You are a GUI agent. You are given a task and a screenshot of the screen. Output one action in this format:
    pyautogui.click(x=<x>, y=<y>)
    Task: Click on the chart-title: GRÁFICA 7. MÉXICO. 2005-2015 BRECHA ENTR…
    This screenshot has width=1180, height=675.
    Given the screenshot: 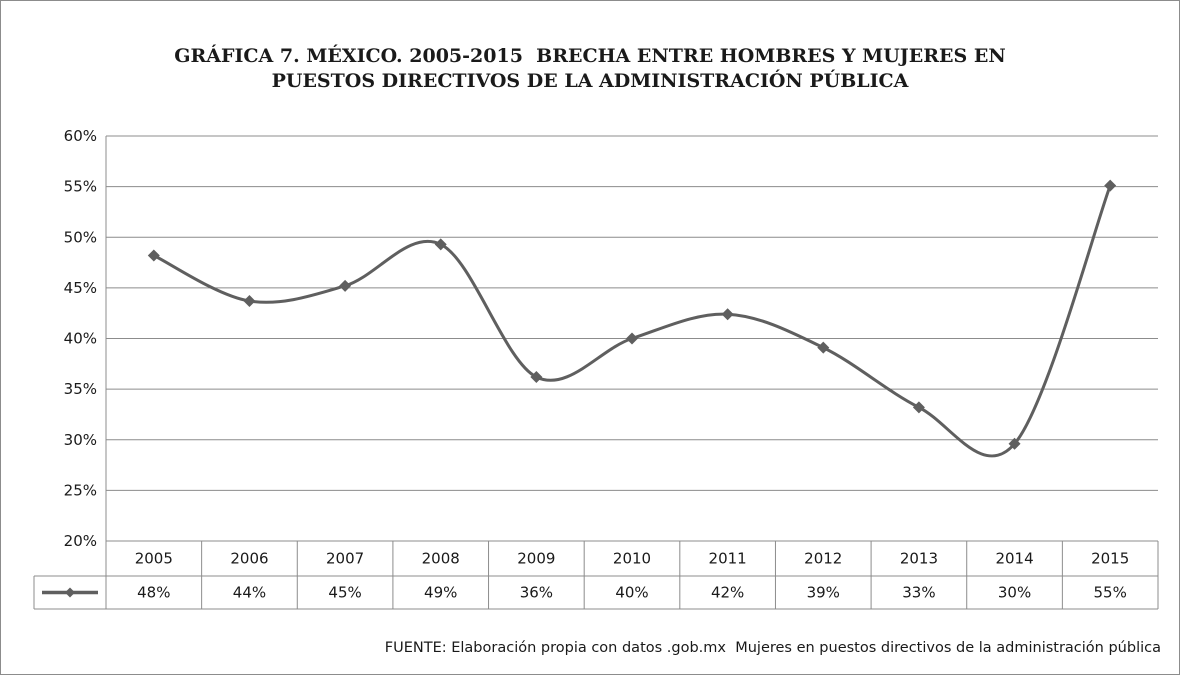 What is the action you would take?
    pyautogui.click(x=590, y=69)
    